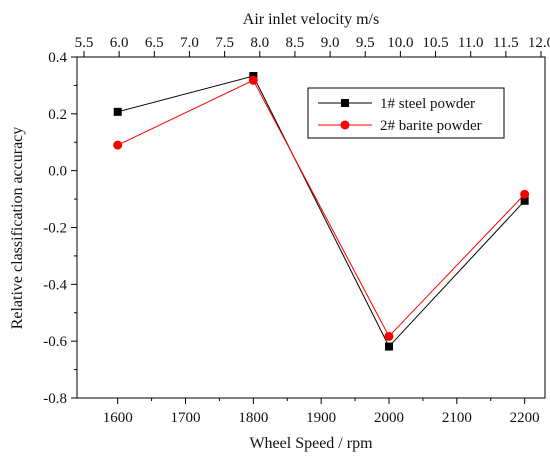  I want to click on legend-box, so click(406, 113).